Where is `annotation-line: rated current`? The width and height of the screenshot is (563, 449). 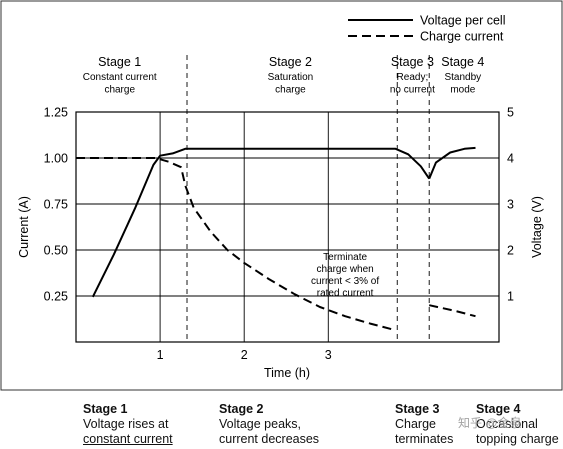 annotation-line: rated current is located at coordinates (345, 293).